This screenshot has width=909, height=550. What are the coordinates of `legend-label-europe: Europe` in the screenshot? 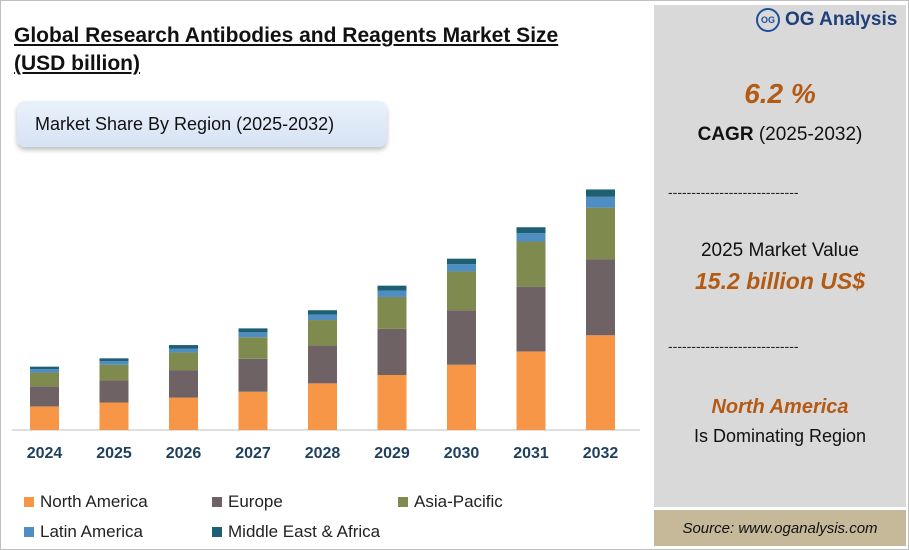 It's located at (255, 501).